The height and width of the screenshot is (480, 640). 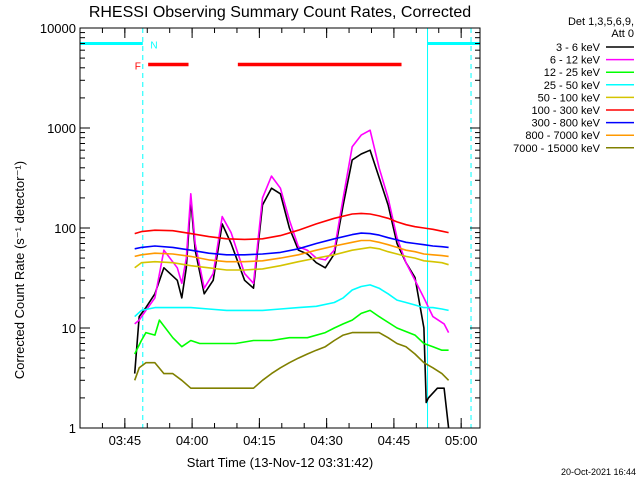 I want to click on legend-entry-label: 7000 - 15000 keV, so click(x=557, y=149).